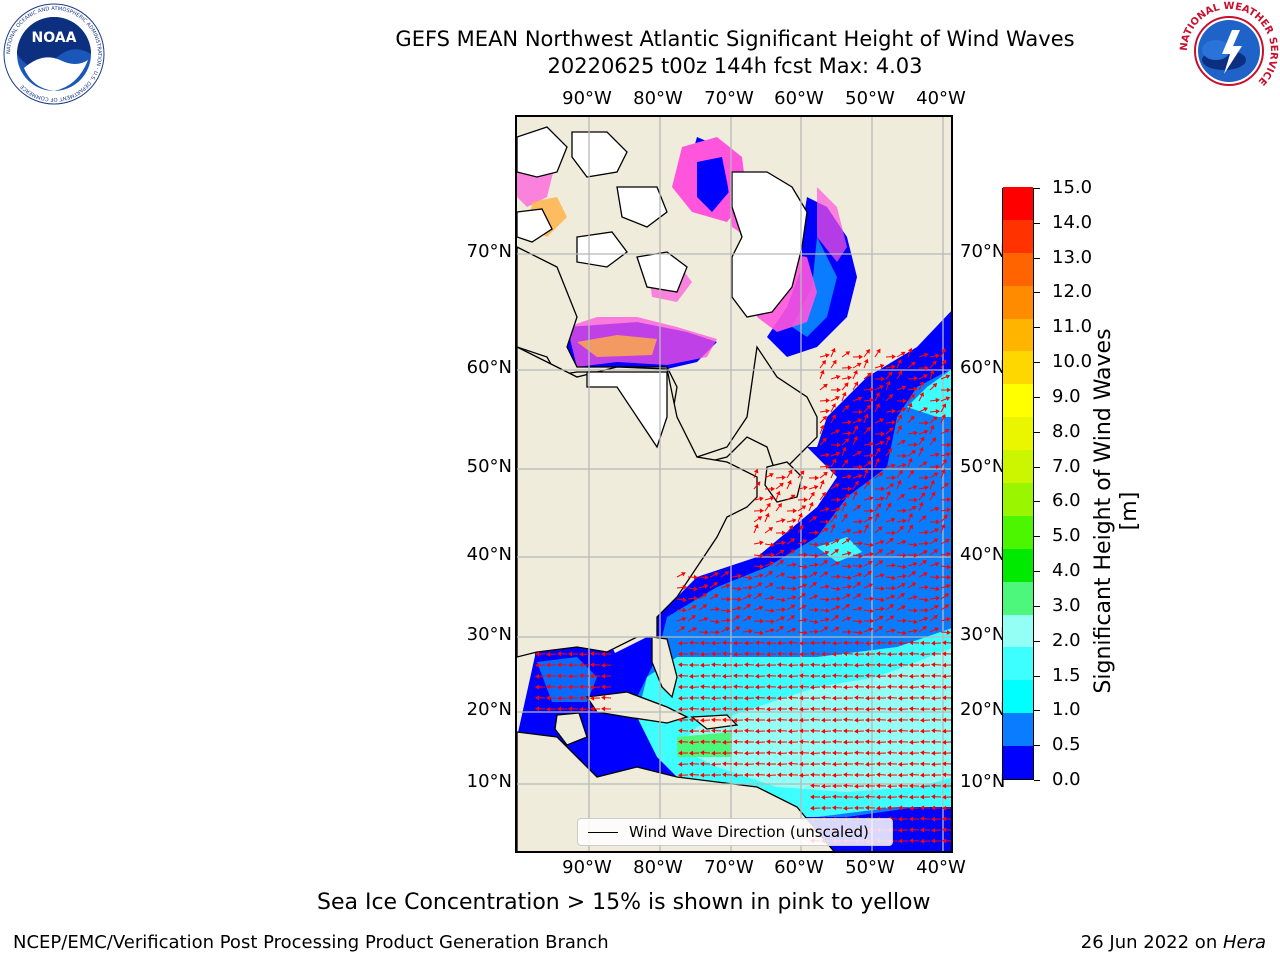 The width and height of the screenshot is (1280, 960). What do you see at coordinates (1037, 572) in the screenshot?
I see `colorbar-tick-mark` at bounding box center [1037, 572].